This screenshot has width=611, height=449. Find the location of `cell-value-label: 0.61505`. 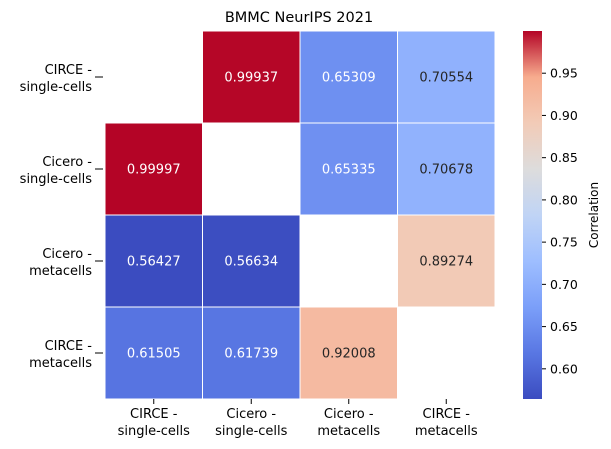

cell-value-label: 0.61505 is located at coordinates (154, 354).